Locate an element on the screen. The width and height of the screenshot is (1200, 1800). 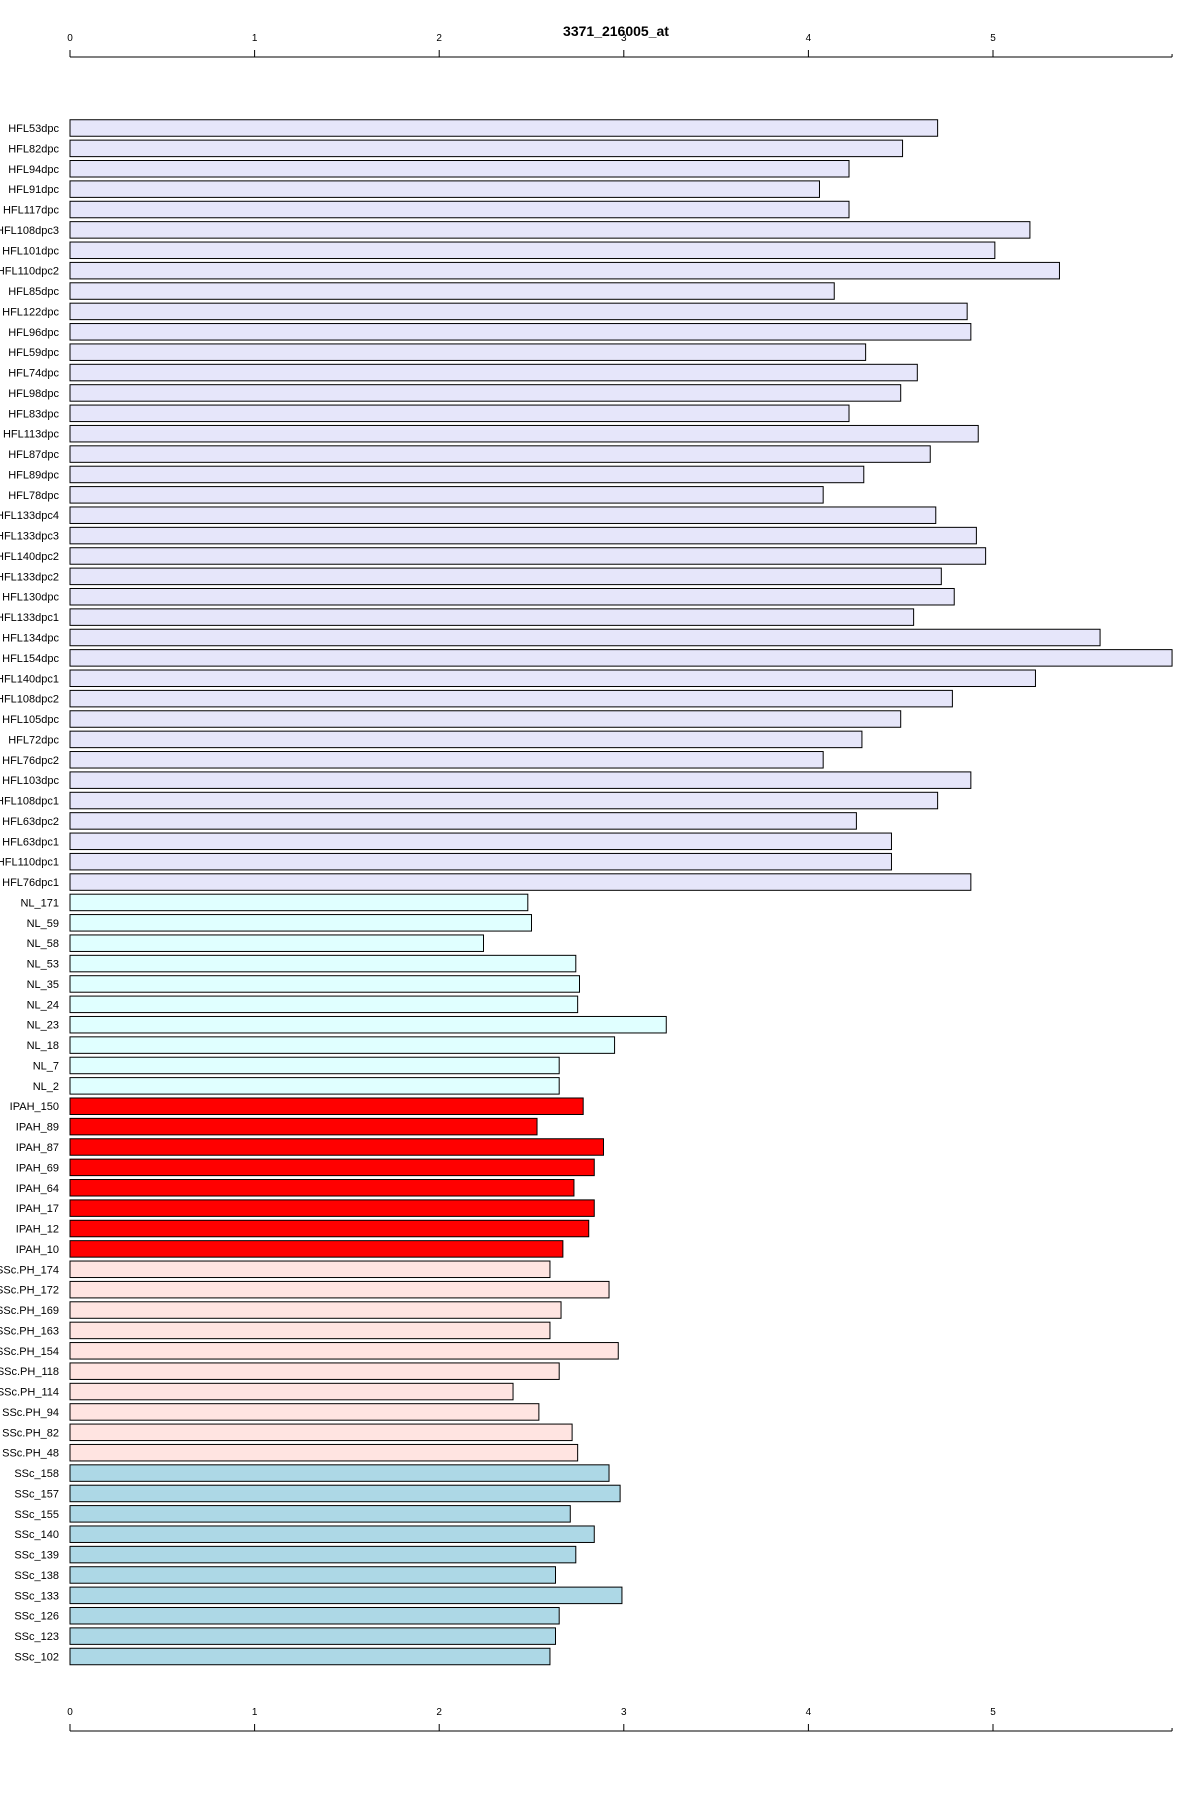
bar-SSc.PH_48 is located at coordinates (324, 1452).